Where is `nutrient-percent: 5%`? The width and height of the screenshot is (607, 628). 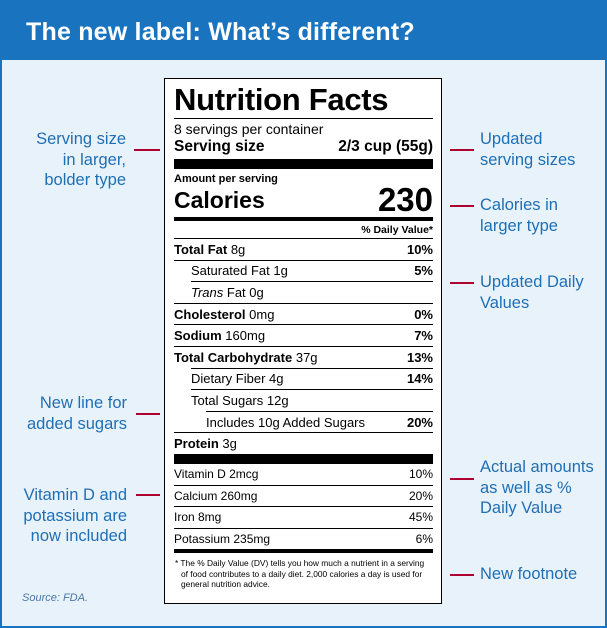 nutrient-percent: 5% is located at coordinates (423, 271).